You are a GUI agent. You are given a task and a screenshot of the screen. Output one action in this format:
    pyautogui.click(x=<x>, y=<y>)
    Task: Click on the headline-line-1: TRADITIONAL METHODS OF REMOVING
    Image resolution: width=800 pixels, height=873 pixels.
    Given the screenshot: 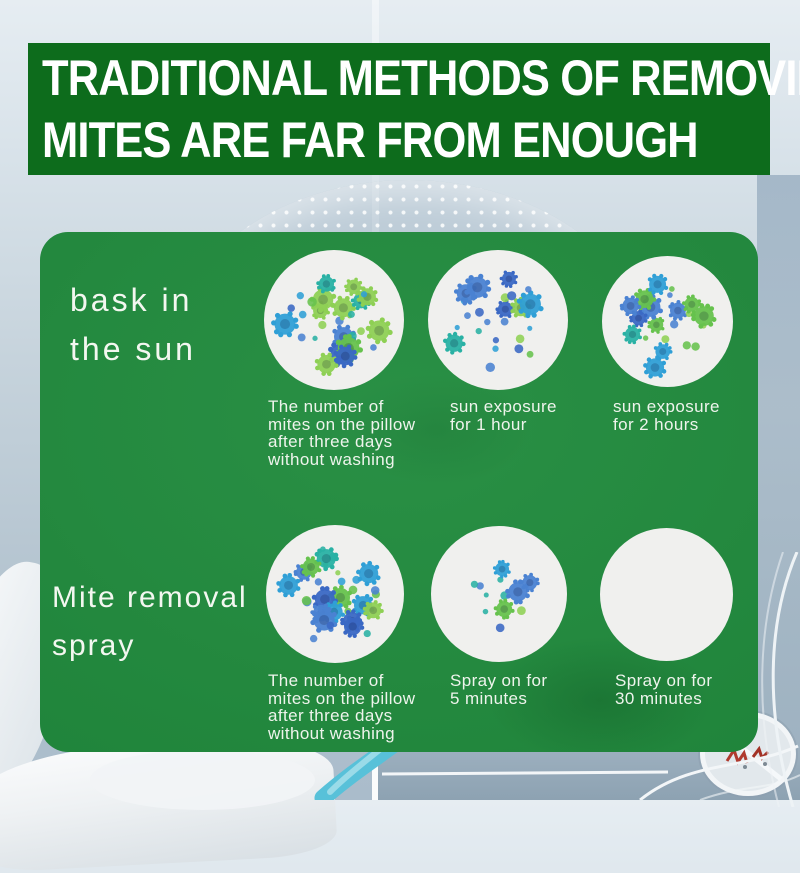 What is the action you would take?
    pyautogui.click(x=421, y=78)
    